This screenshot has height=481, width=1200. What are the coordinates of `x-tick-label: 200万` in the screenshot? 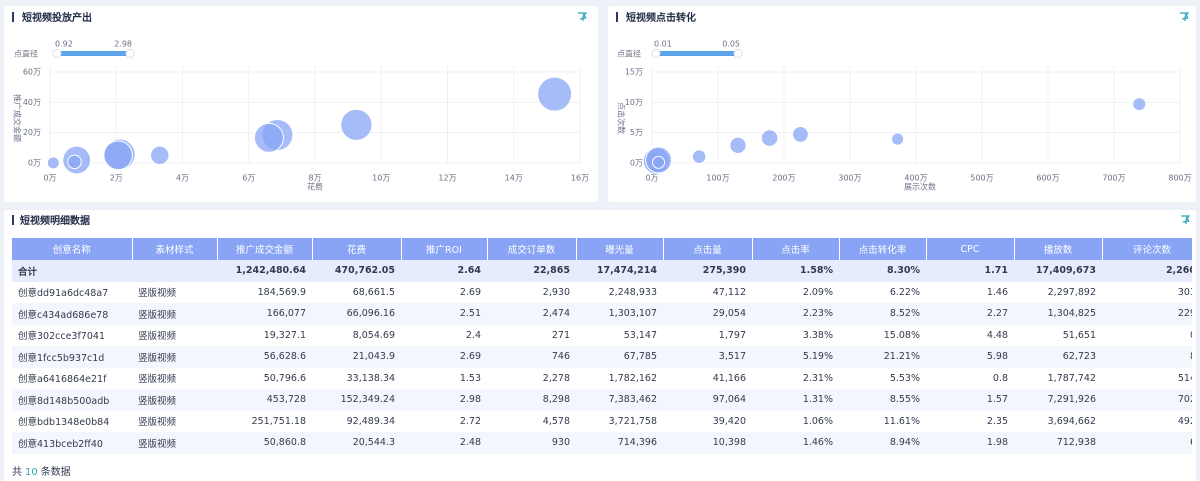 It's located at (783, 178).